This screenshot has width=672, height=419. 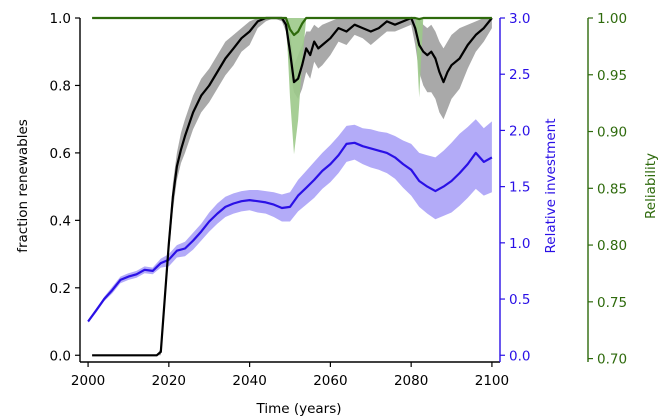 What do you see at coordinates (60, 86) in the screenshot?
I see `left-tick-label: 0.8` at bounding box center [60, 86].